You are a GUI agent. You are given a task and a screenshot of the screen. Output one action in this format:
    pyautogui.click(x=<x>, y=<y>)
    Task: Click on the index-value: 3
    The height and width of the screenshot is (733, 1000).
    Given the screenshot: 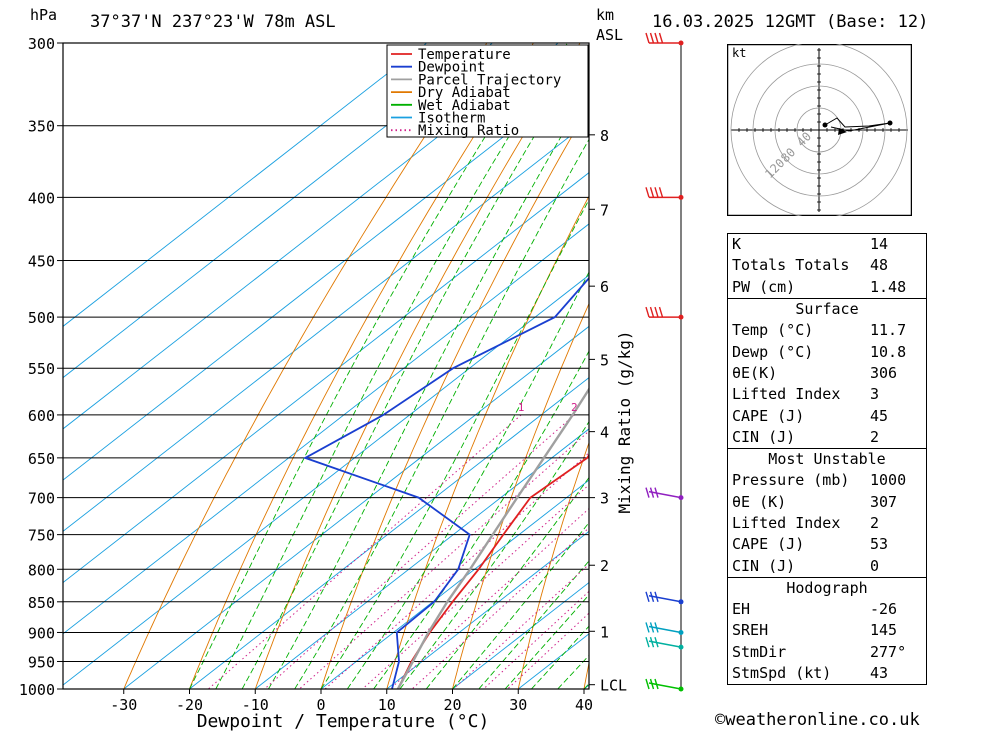 What is the action you would take?
    pyautogui.click(x=896, y=395)
    